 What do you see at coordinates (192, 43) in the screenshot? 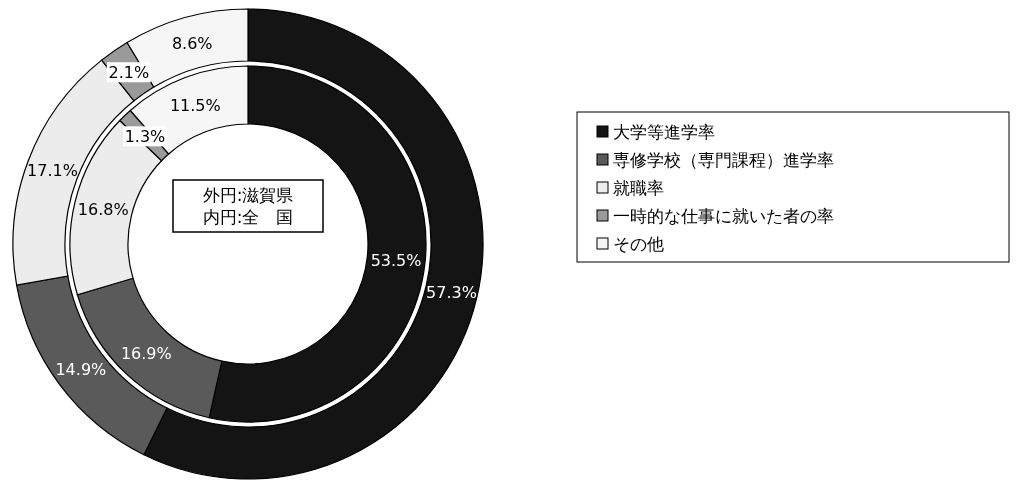
I see `data-label: 8.6%` at bounding box center [192, 43].